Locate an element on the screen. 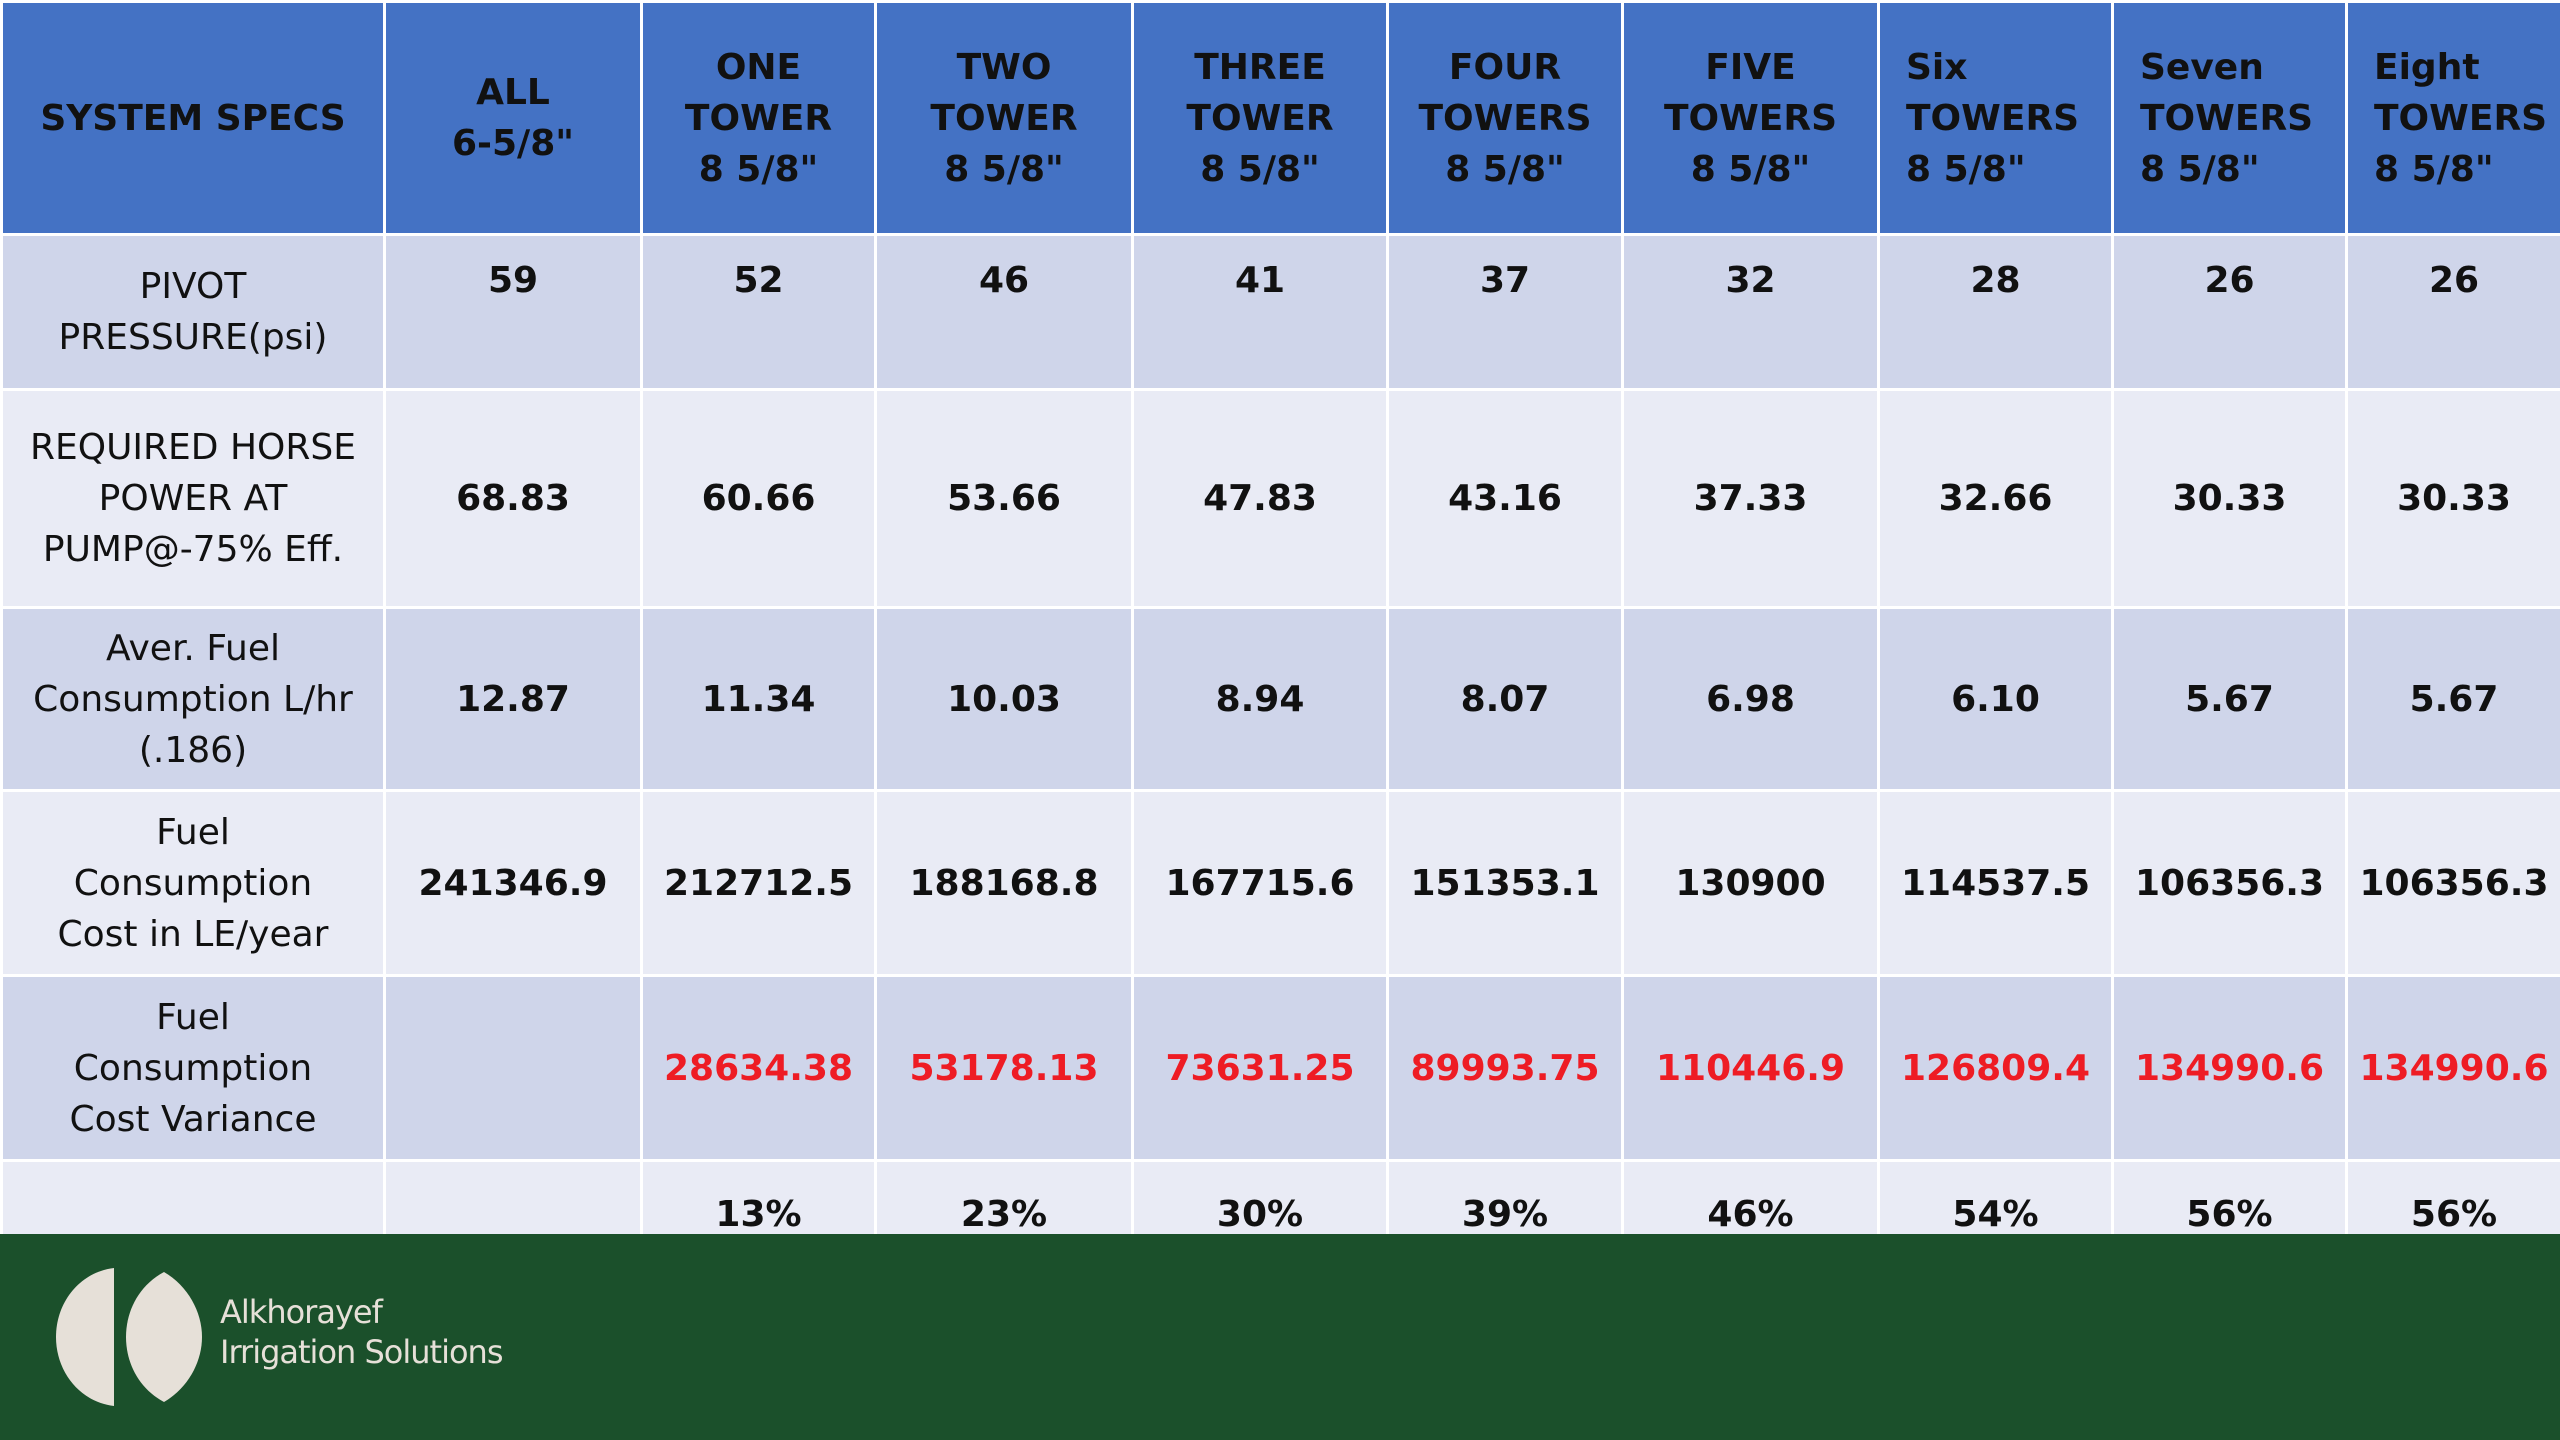 The image size is (2560, 1440). header-line: 6-5/8" is located at coordinates (513, 143).